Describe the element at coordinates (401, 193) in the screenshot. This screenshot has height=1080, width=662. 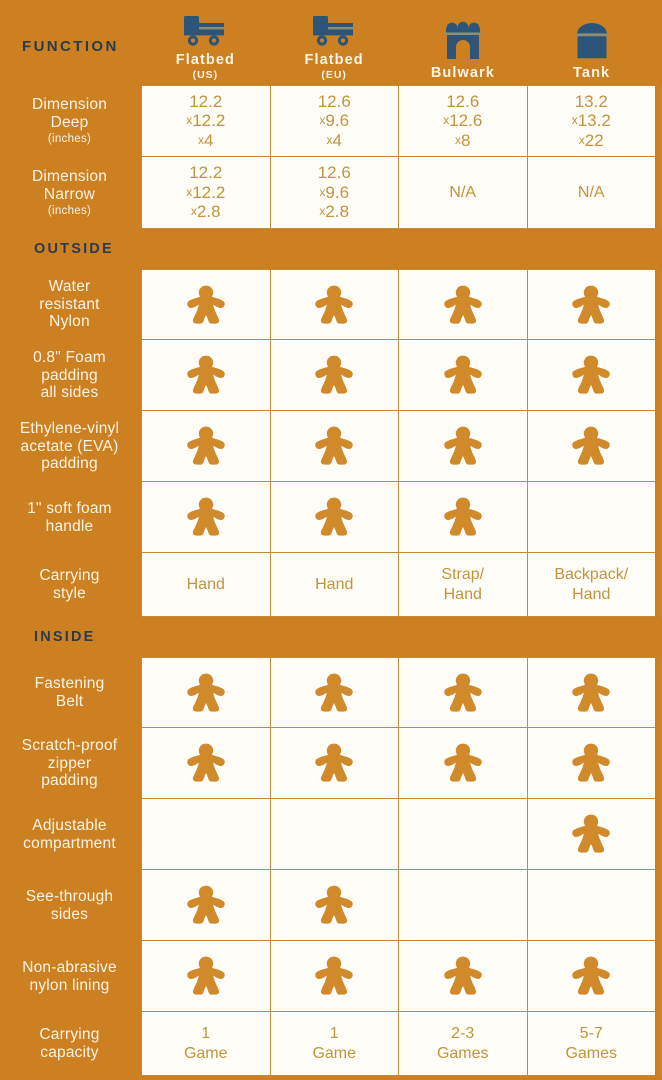
I see `row-cells: 12.2 x12.2 x2.8 12.6 x9.6 x2.8 N/A N/A` at that location.